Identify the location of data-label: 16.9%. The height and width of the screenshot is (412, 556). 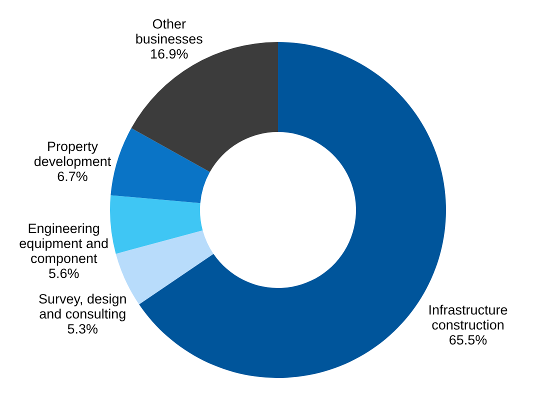
(169, 54).